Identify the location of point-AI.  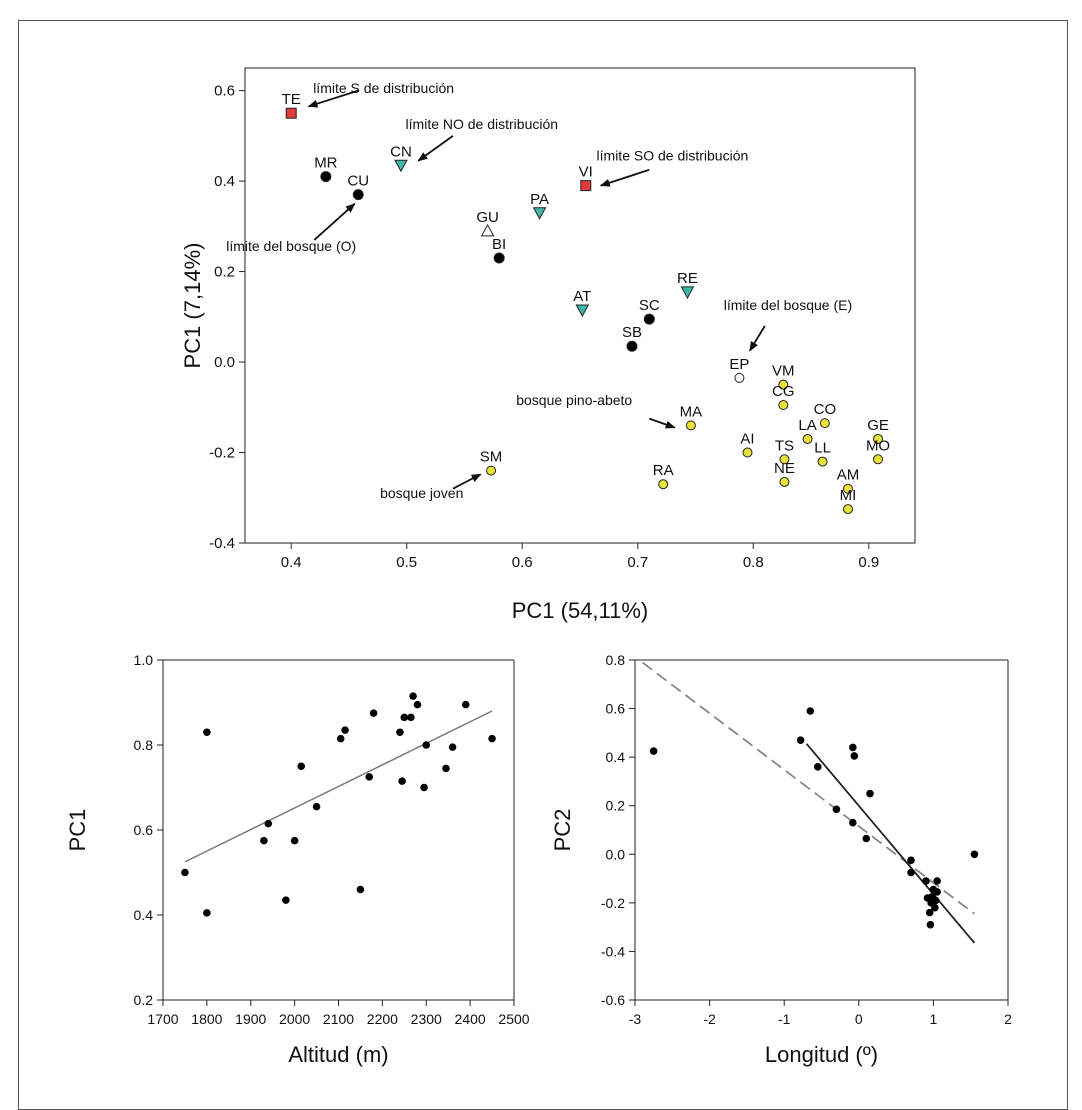
(747, 452).